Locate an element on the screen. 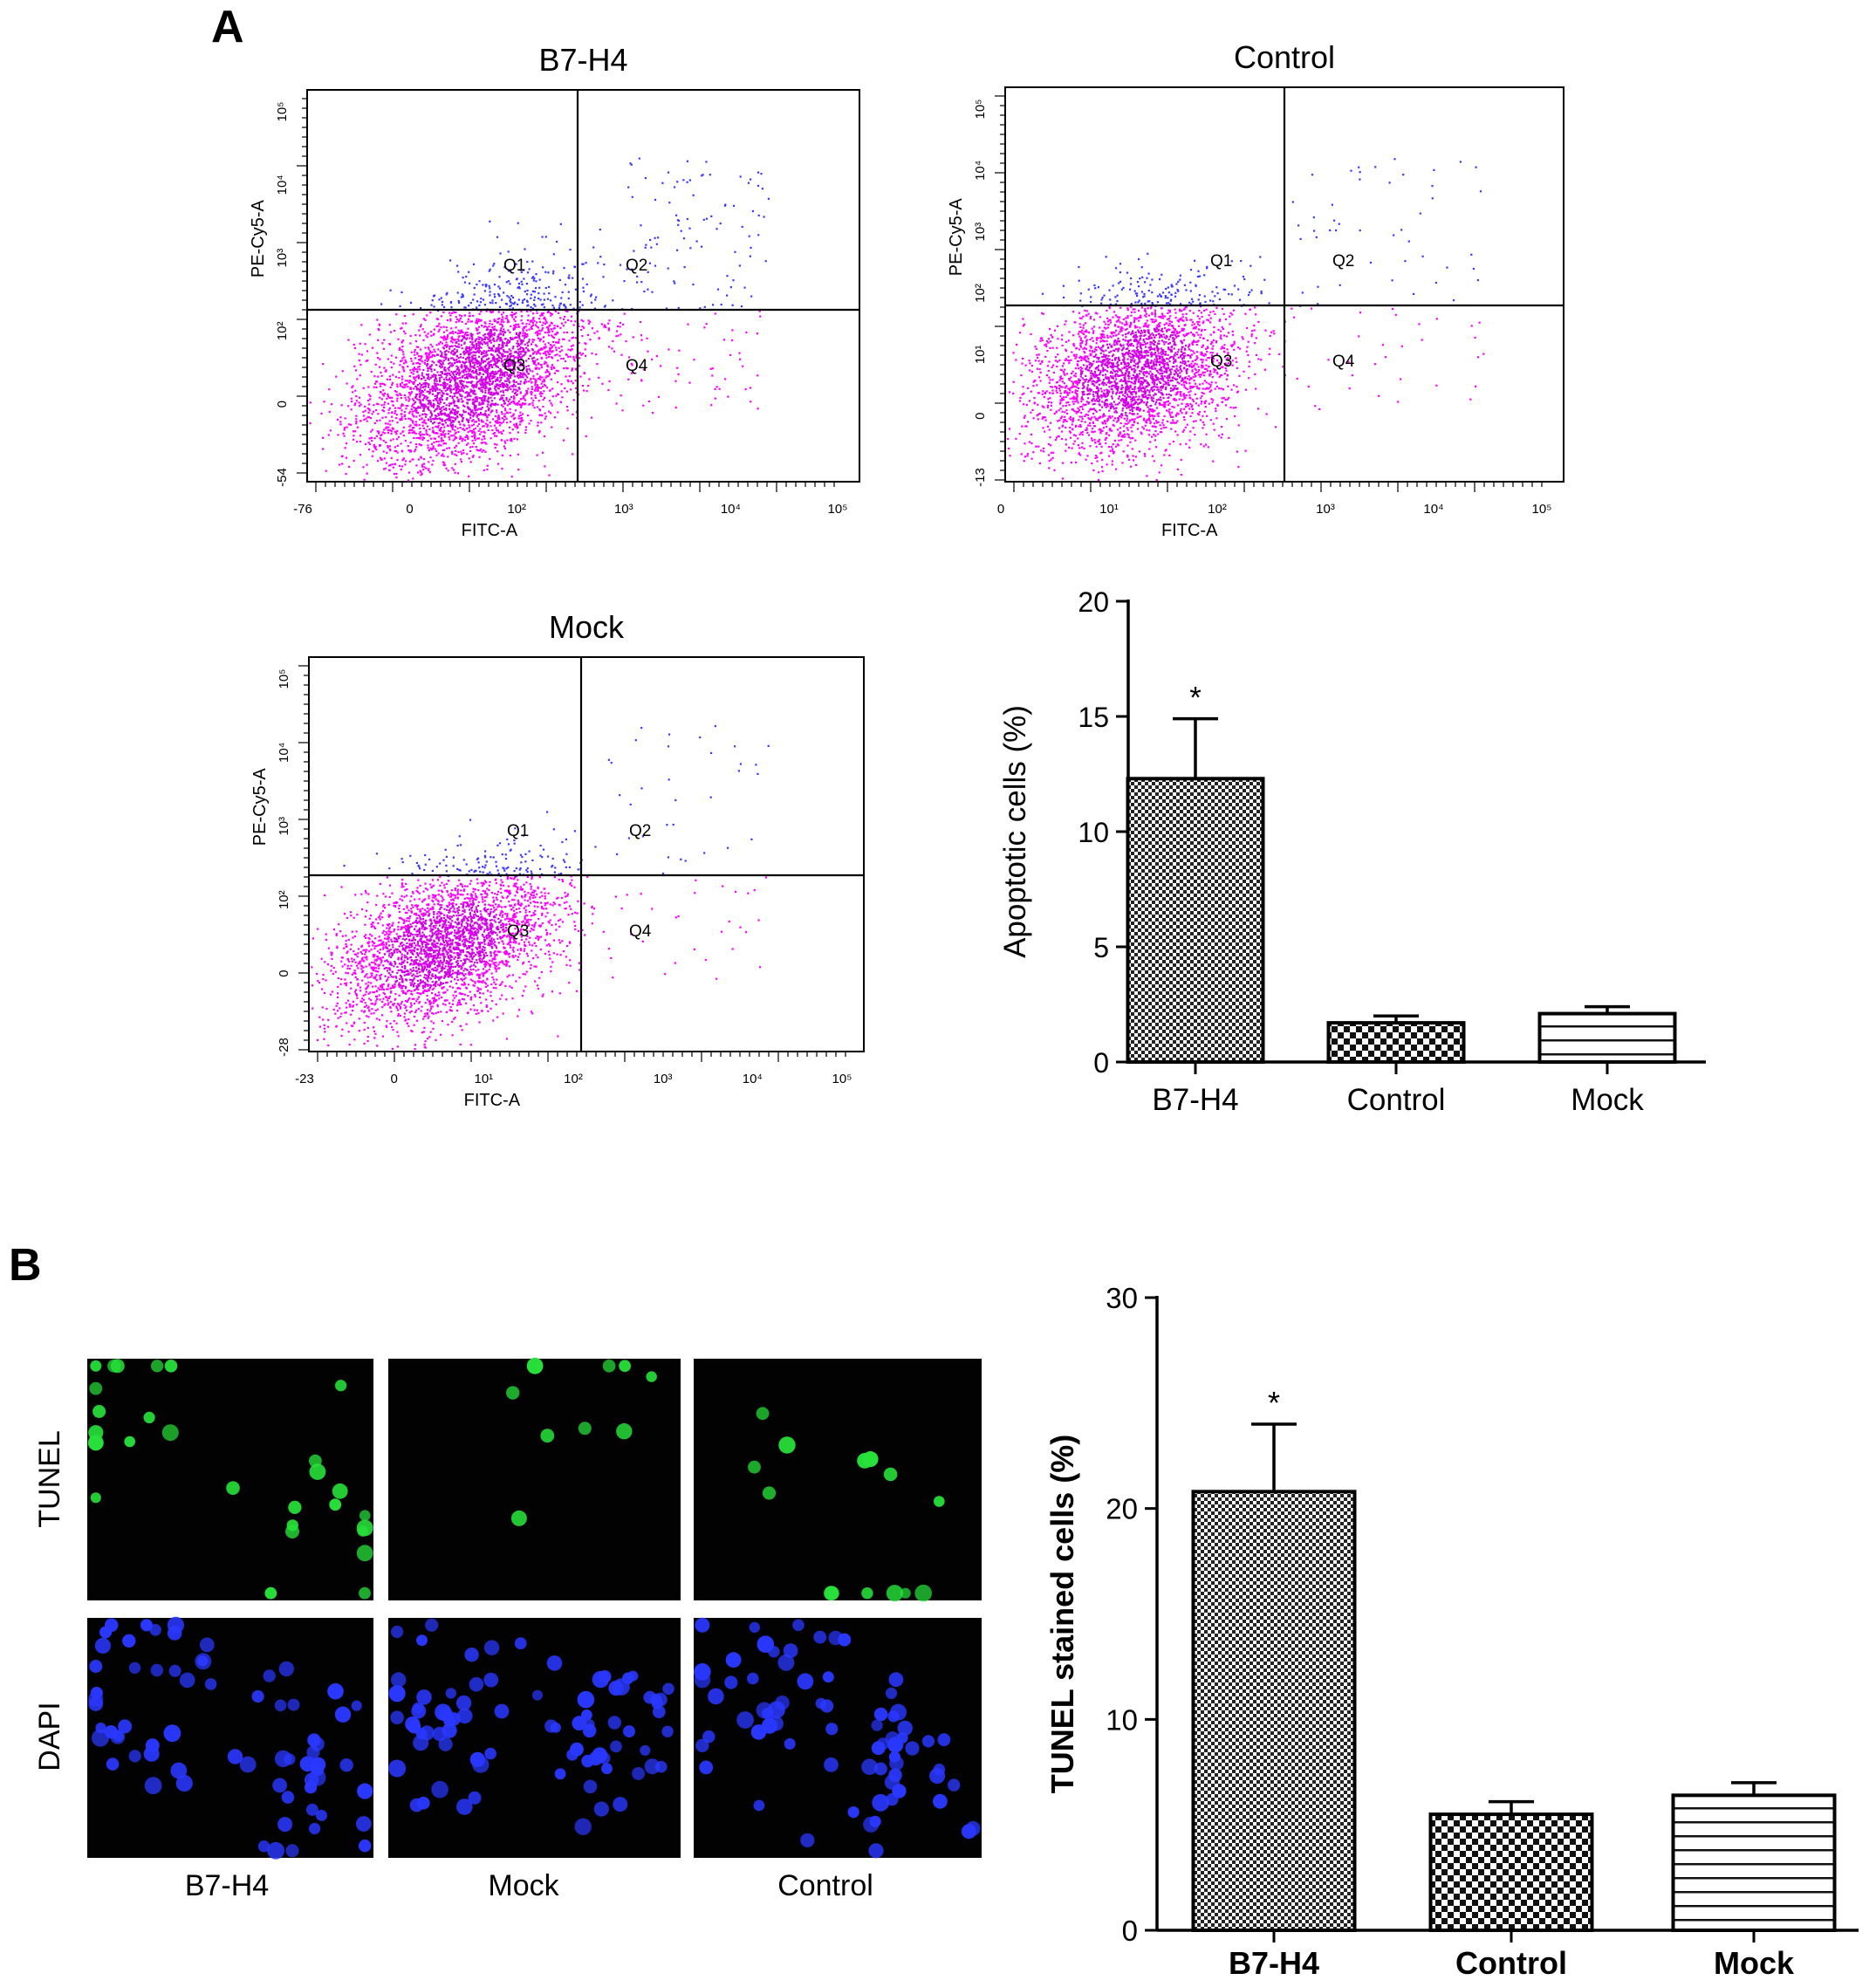 The width and height of the screenshot is (1876, 1987). y-axis: -13 0 10¹ 10² 10³ 10⁴ 10⁵ PE-Cy5-A is located at coordinates (976, 291).